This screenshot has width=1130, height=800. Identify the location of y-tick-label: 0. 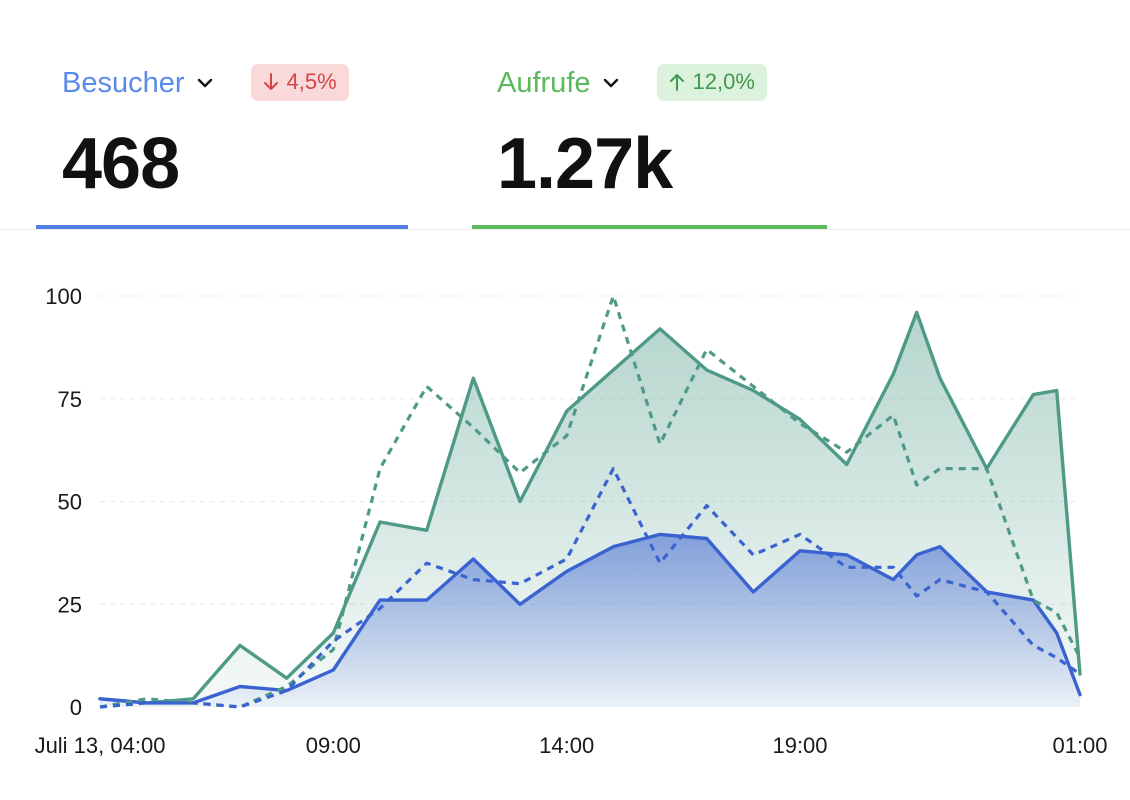
(76, 707).